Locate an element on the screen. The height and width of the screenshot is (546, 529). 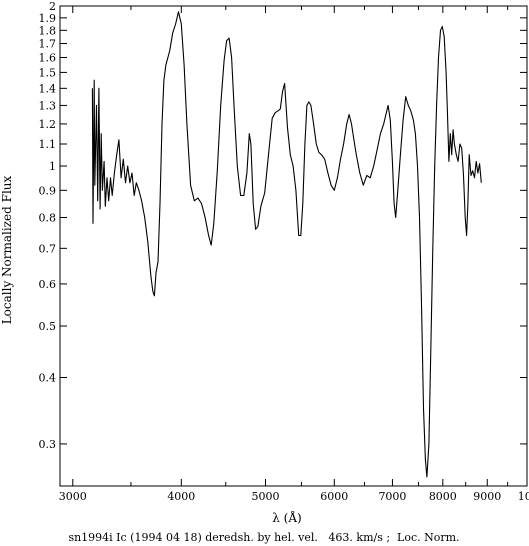
x-tick-label: 3000 is located at coordinates (73, 496).